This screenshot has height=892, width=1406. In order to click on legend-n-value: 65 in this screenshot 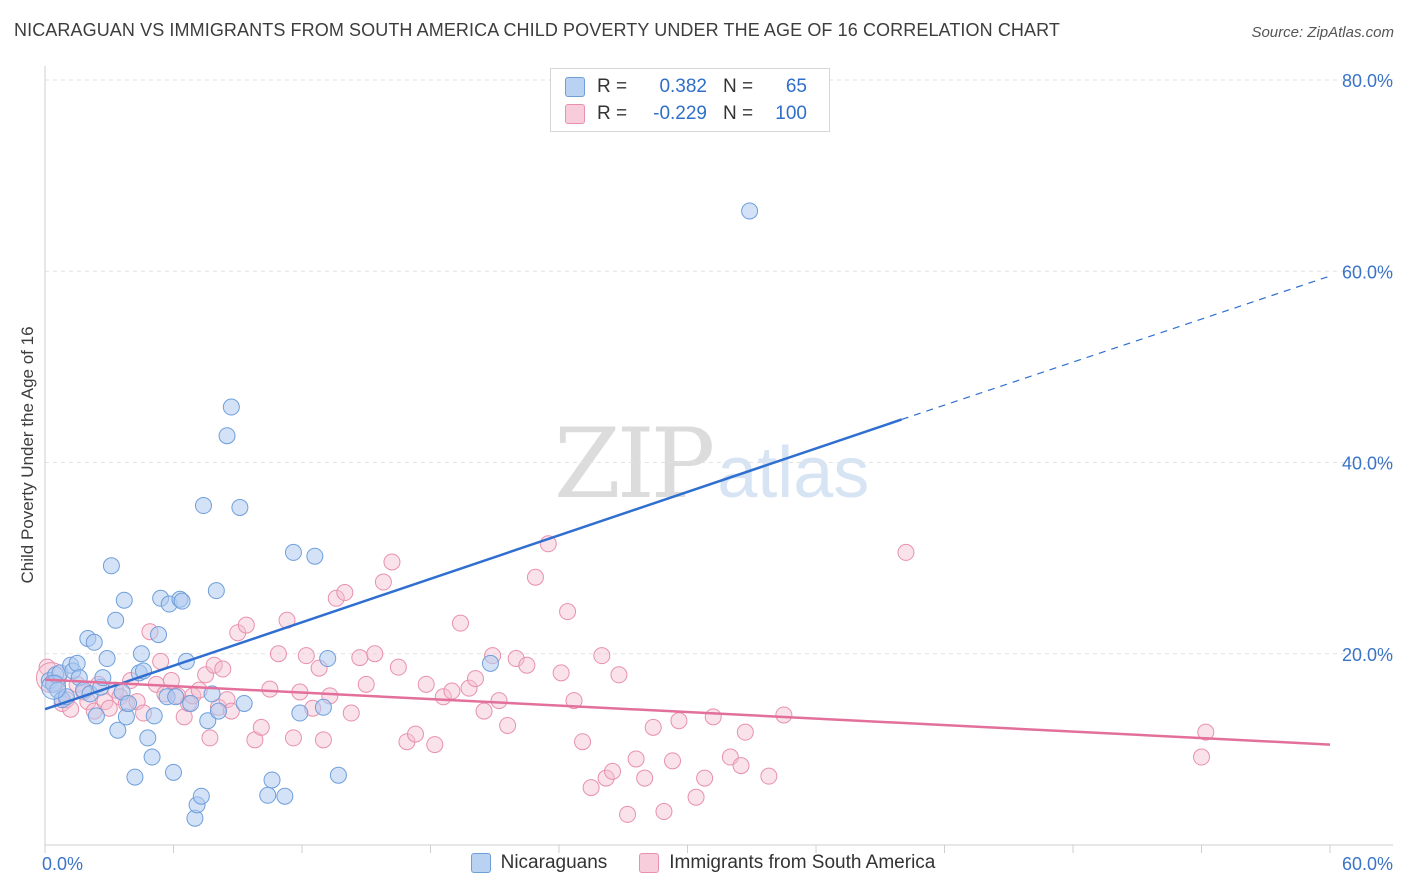, I will do `click(796, 86)`.